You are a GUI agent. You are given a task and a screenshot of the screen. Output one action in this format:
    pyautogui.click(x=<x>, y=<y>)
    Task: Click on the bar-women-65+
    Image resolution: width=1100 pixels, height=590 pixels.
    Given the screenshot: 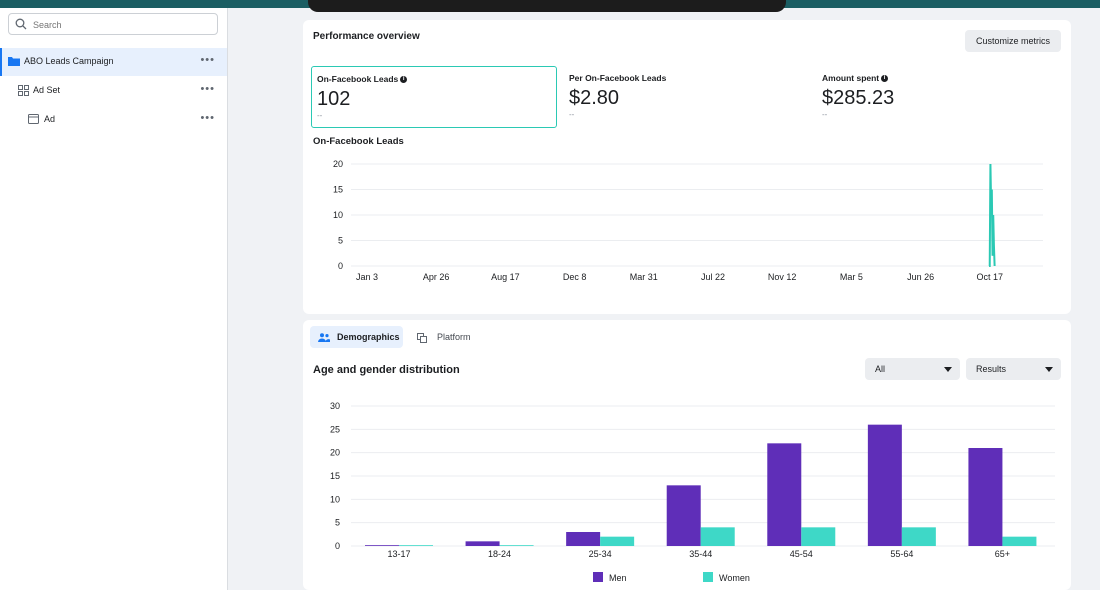 What is the action you would take?
    pyautogui.click(x=1019, y=541)
    